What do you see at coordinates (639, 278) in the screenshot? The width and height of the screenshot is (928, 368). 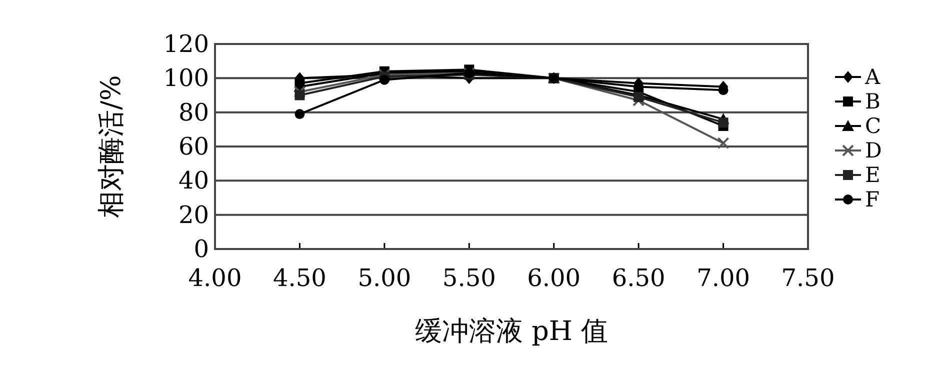 I see `x-tick-label: 6.50` at bounding box center [639, 278].